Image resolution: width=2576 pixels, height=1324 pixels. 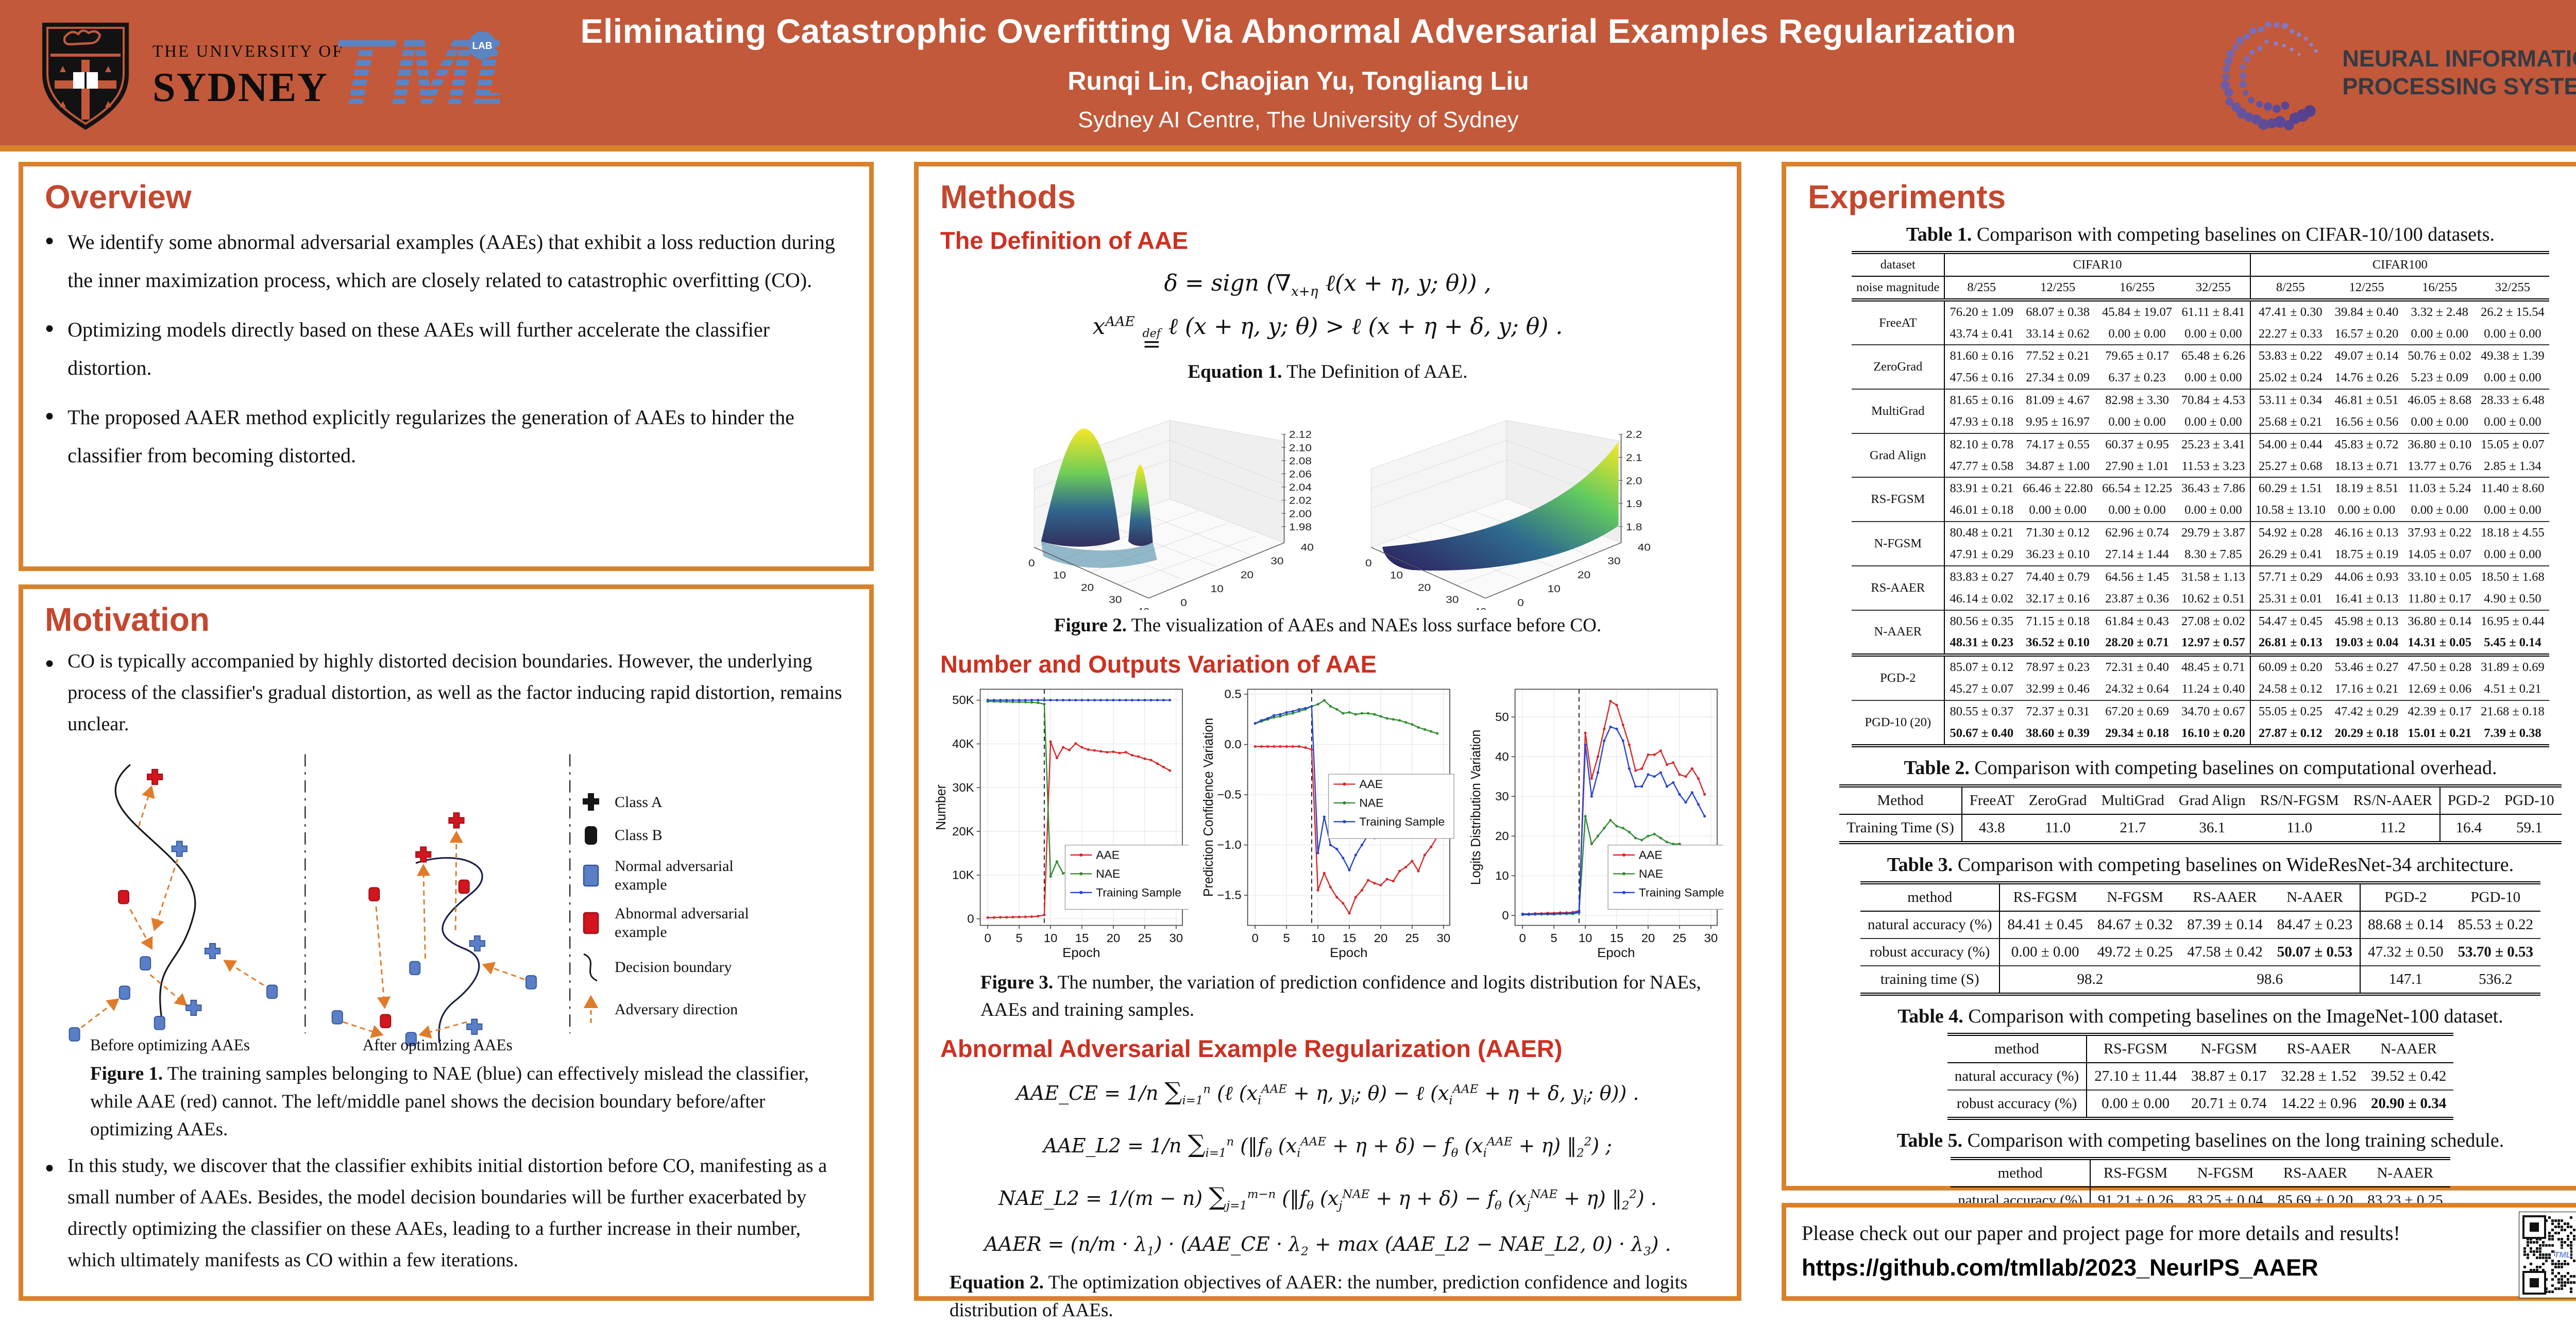 What do you see at coordinates (1318, 937) in the screenshot?
I see `svg-text: 10` at bounding box center [1318, 937].